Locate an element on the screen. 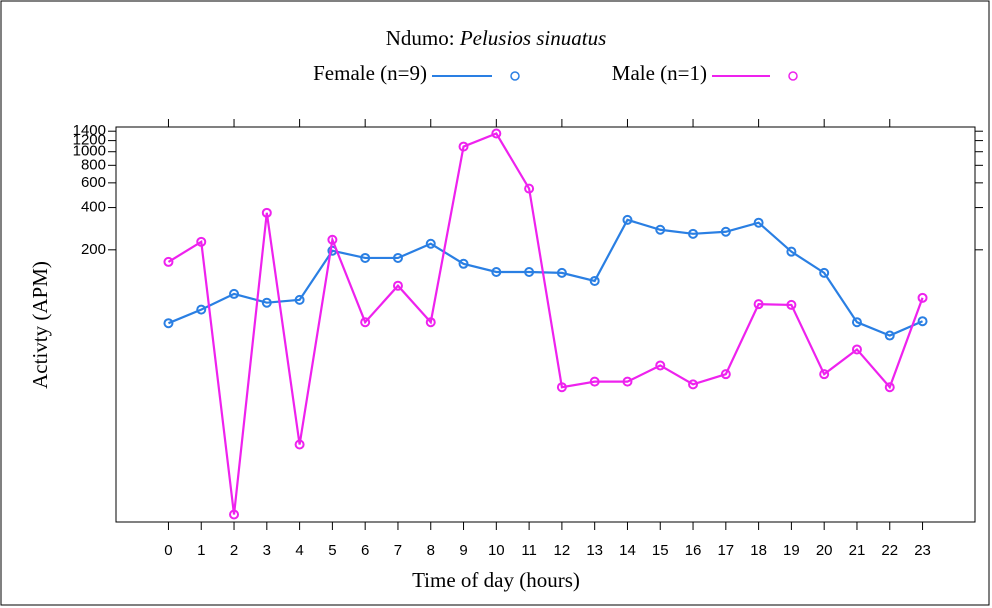 The image size is (992, 608). x-tick-label: 16 is located at coordinates (693, 550).